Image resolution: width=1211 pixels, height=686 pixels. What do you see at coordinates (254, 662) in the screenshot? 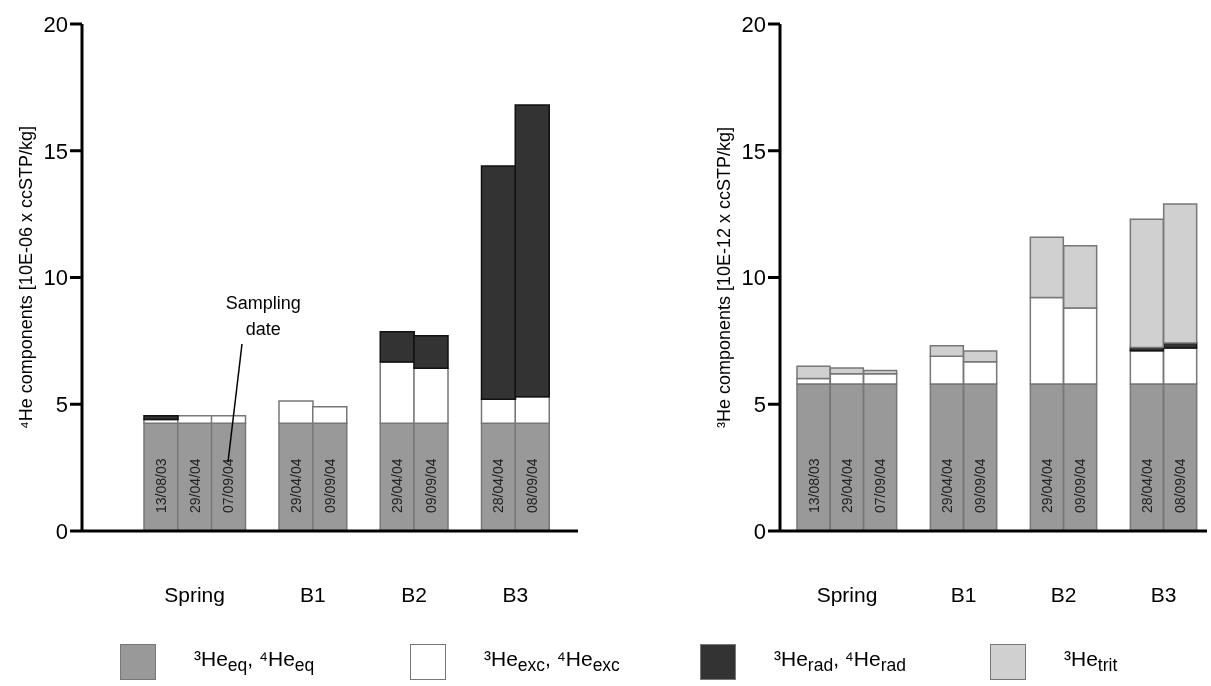
I see `legend-label: ³He$_{eq}$, ⁴He$_{eq}$` at bounding box center [254, 662].